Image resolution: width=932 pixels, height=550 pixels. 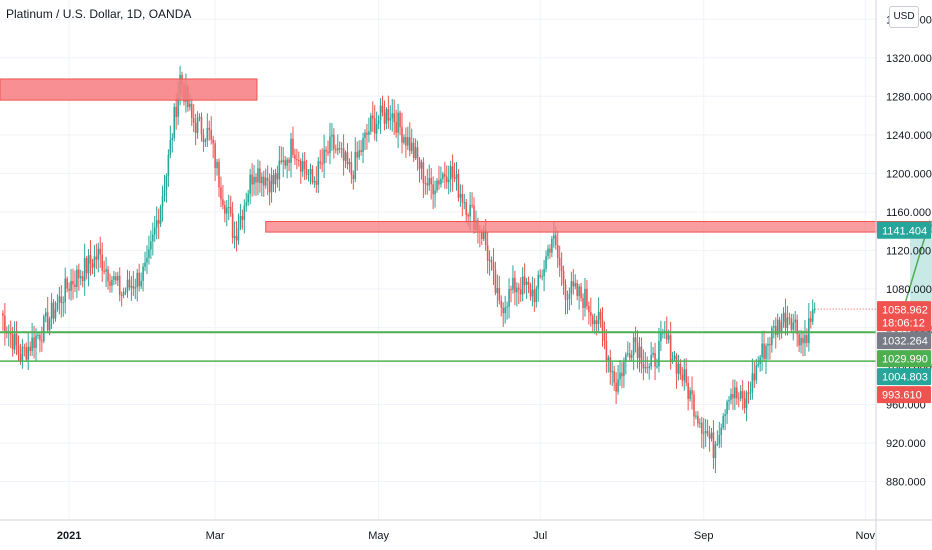 What do you see at coordinates (905, 342) in the screenshot?
I see `price-label: 1032.264` at bounding box center [905, 342].